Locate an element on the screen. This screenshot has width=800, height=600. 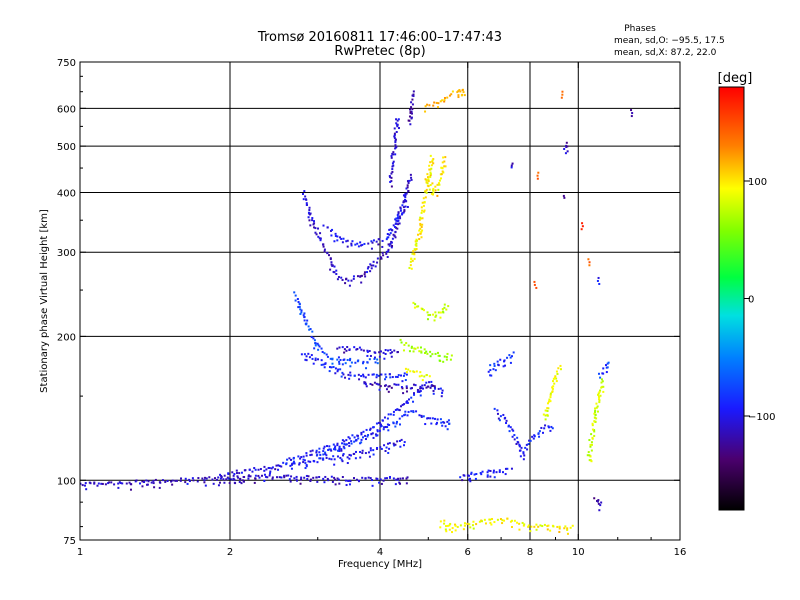
x-tick-label: 10 is located at coordinates (578, 552).